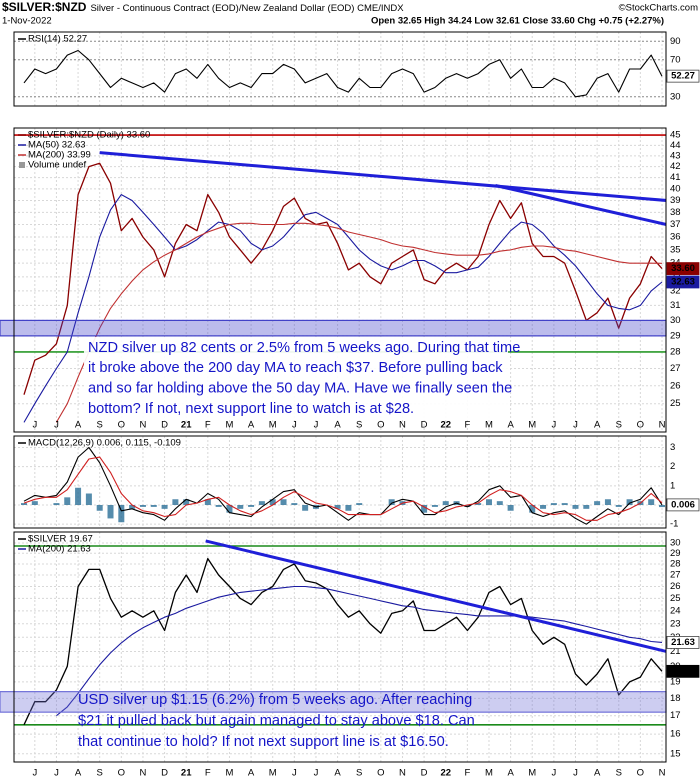 The width and height of the screenshot is (700, 780). I want to click on y-tick-label: 90, so click(675, 41).